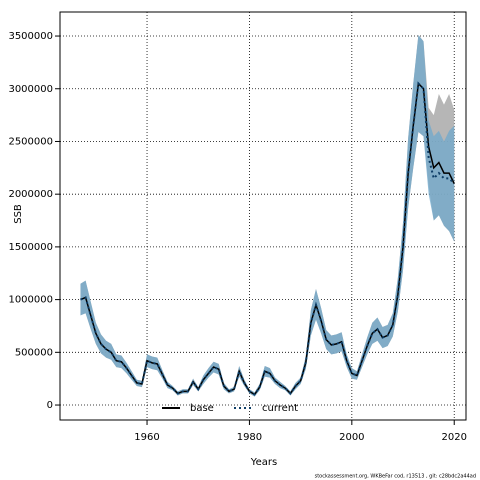 This screenshot has width=480, height=480. What do you see at coordinates (30, 247) in the screenshot?
I see `y-tick-label: 1500000` at bounding box center [30, 247].